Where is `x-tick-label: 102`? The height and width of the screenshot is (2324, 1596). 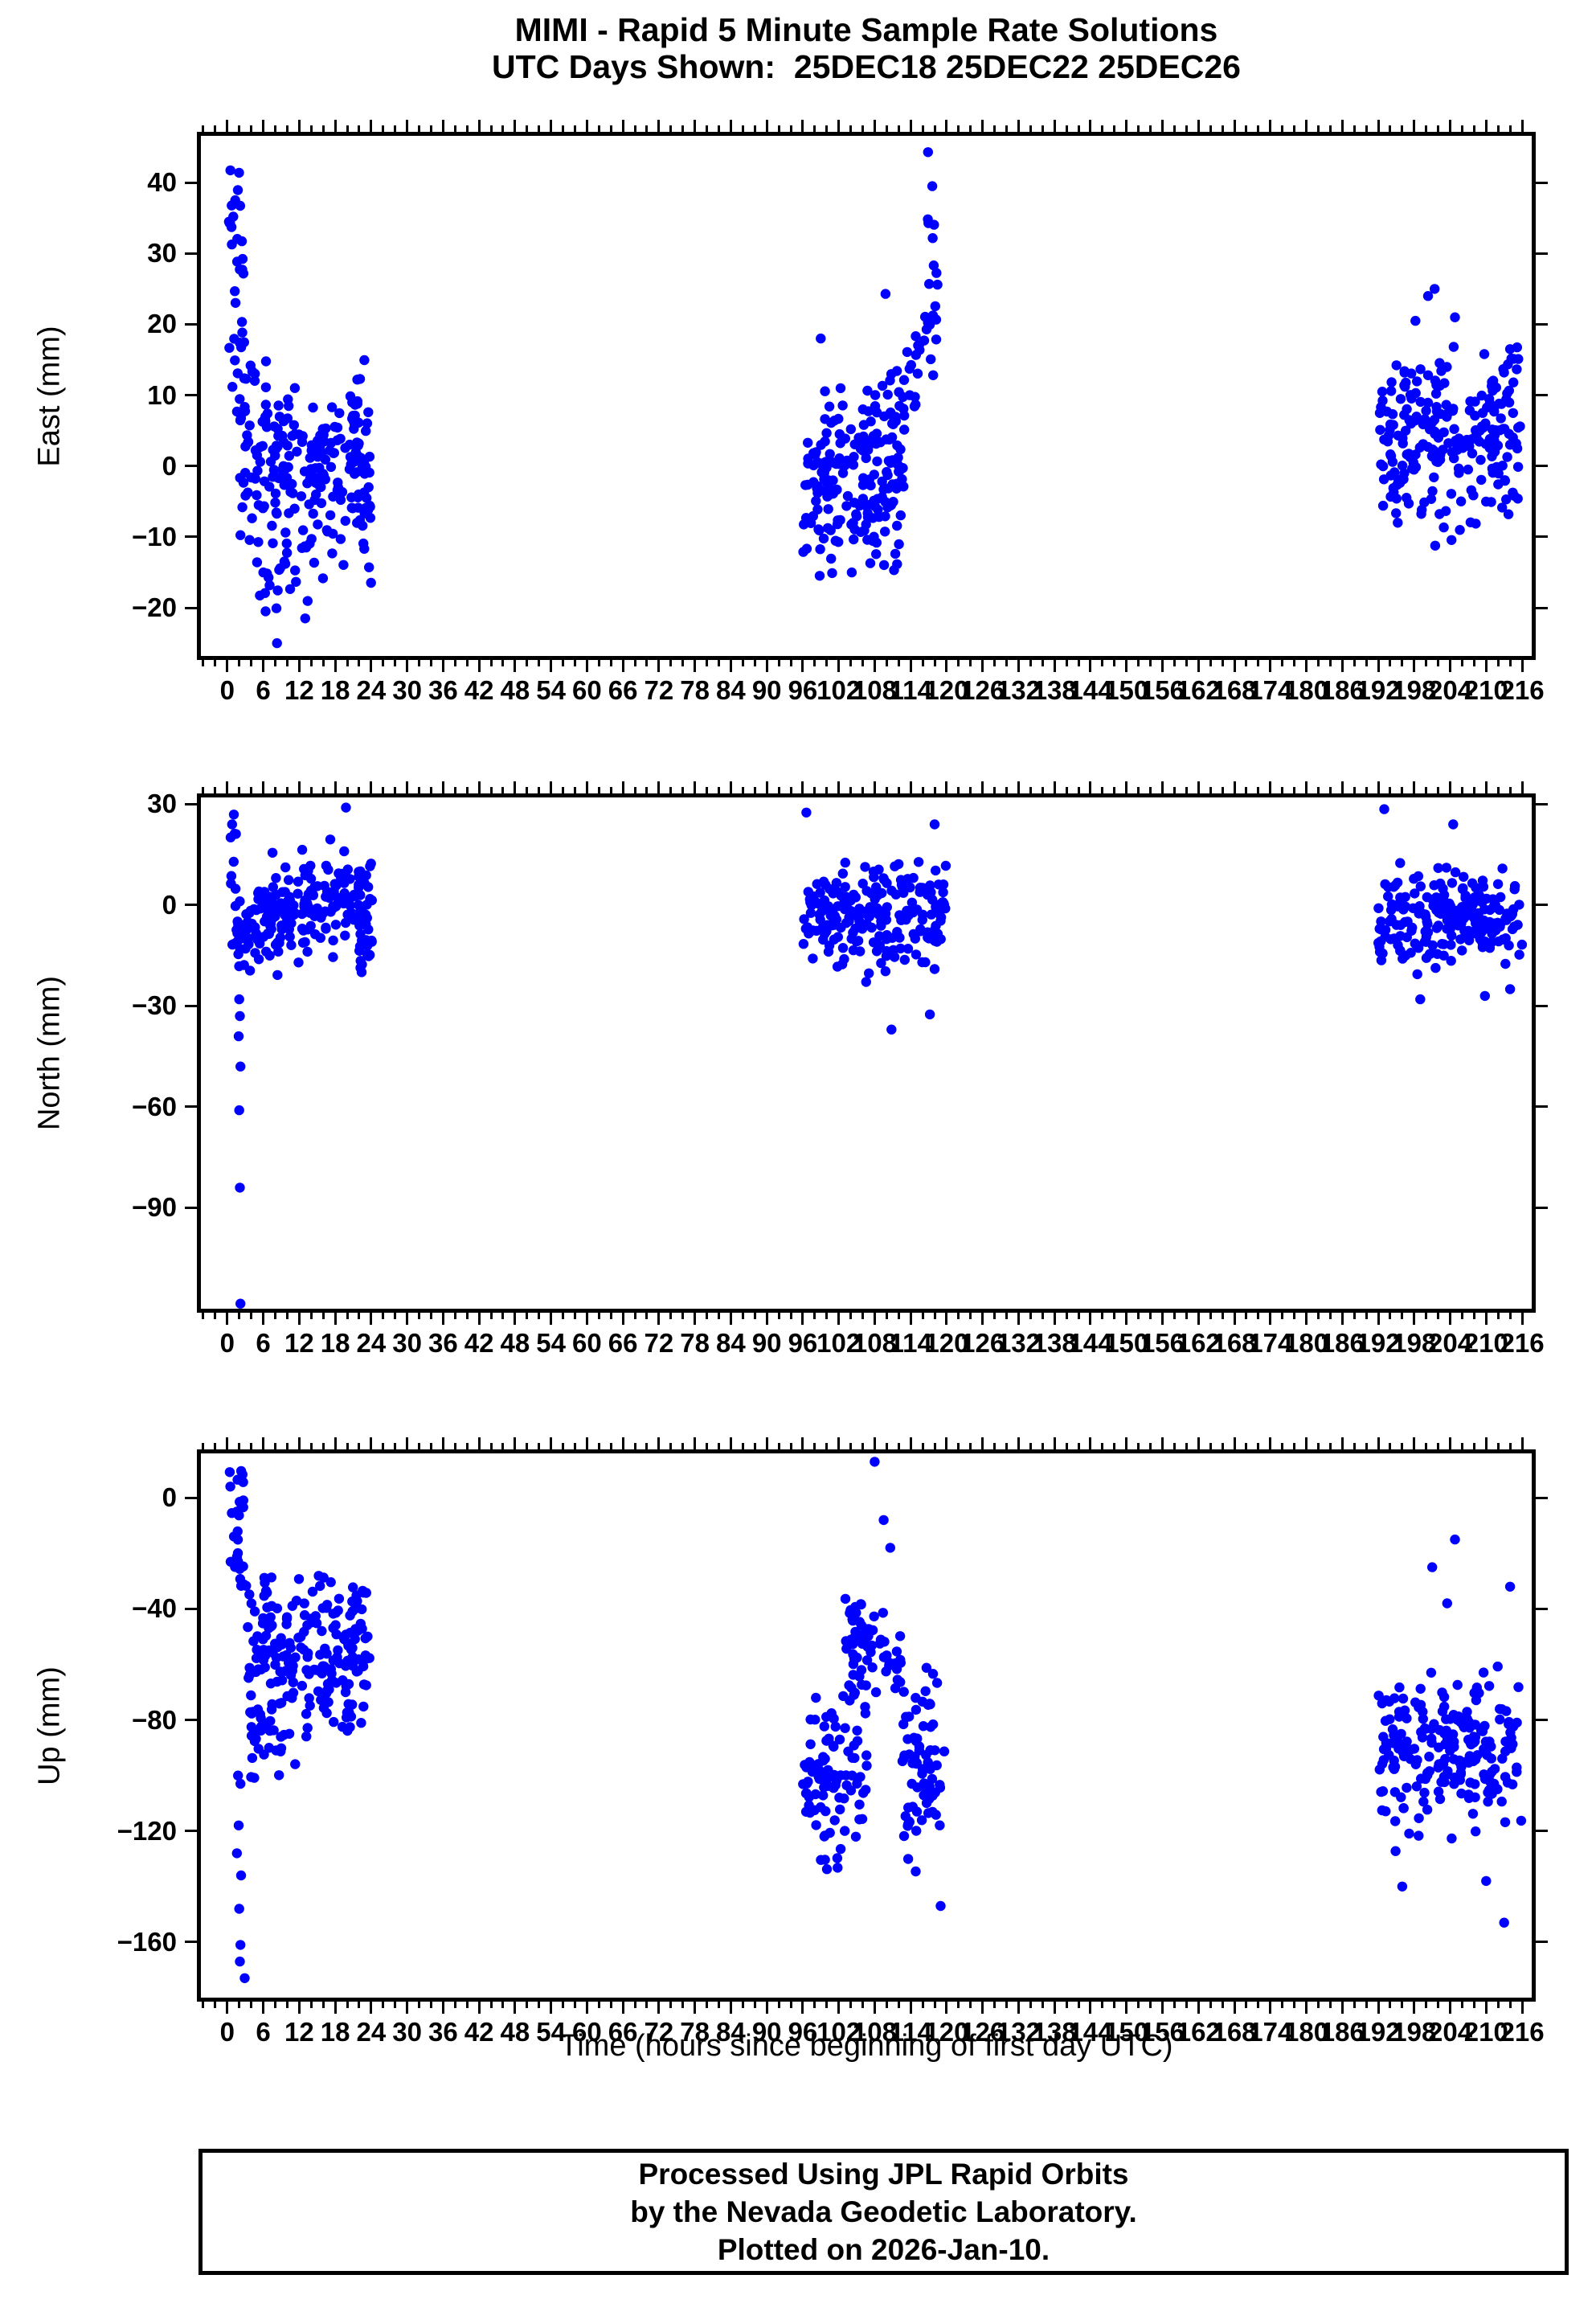
x-tick-label: 102 is located at coordinates (838, 690).